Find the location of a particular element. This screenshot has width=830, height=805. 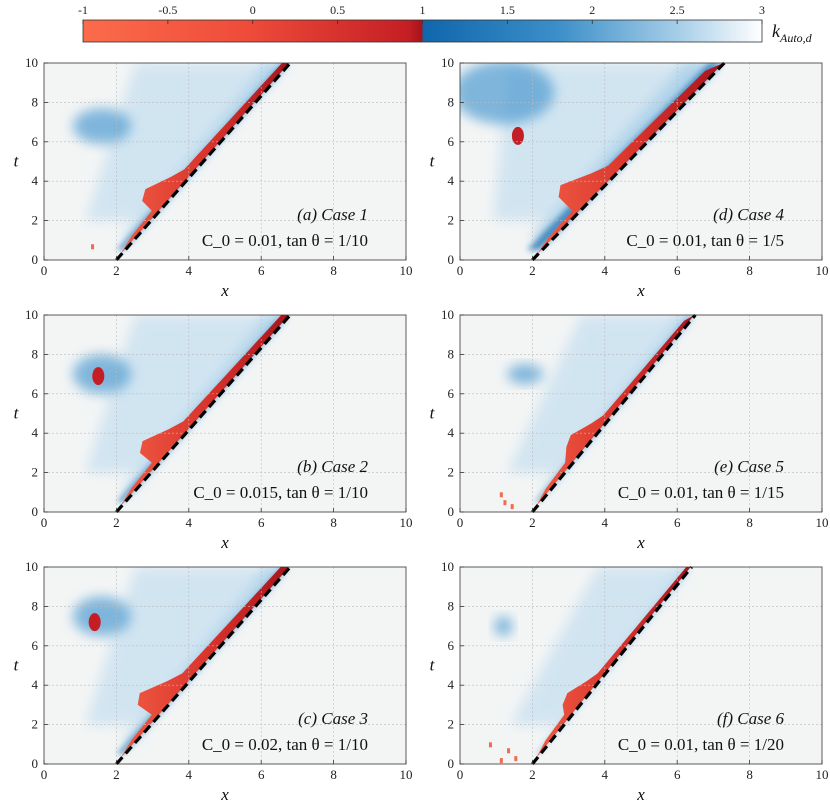

case-annotation: (e) Case 5 is located at coordinates (749, 466).